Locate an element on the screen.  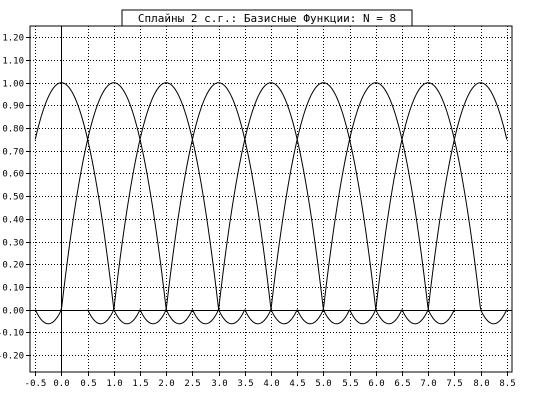
x-tick-label: 1.0 is located at coordinates (114, 384).